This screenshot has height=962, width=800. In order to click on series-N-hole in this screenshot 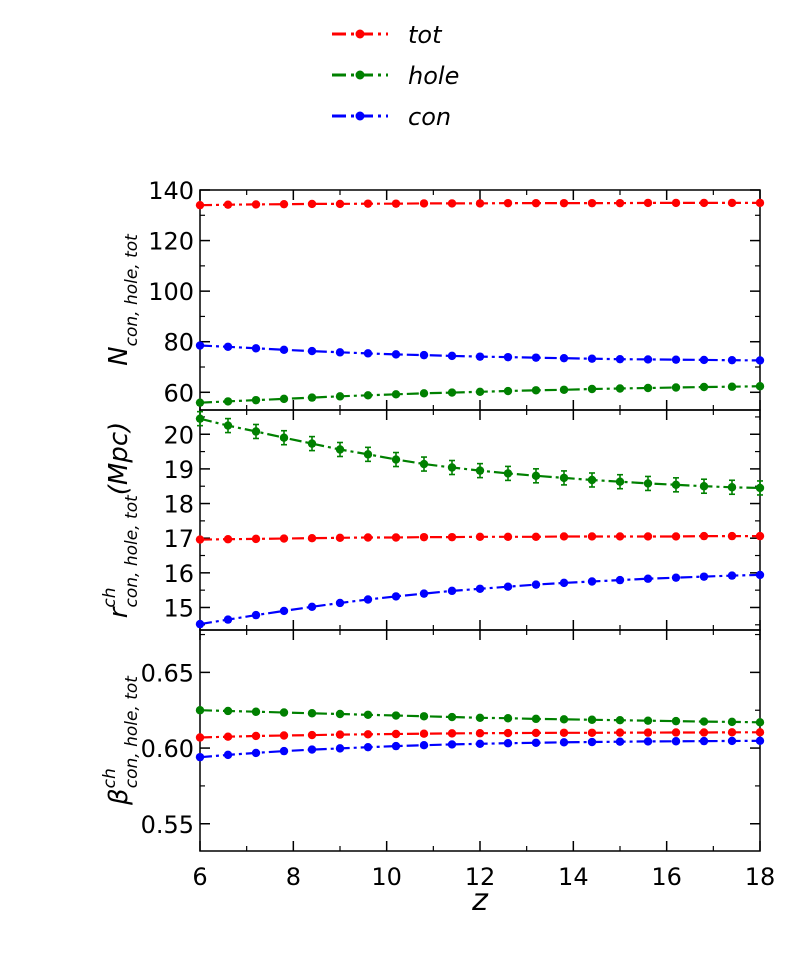, I will do `click(480, 394)`.